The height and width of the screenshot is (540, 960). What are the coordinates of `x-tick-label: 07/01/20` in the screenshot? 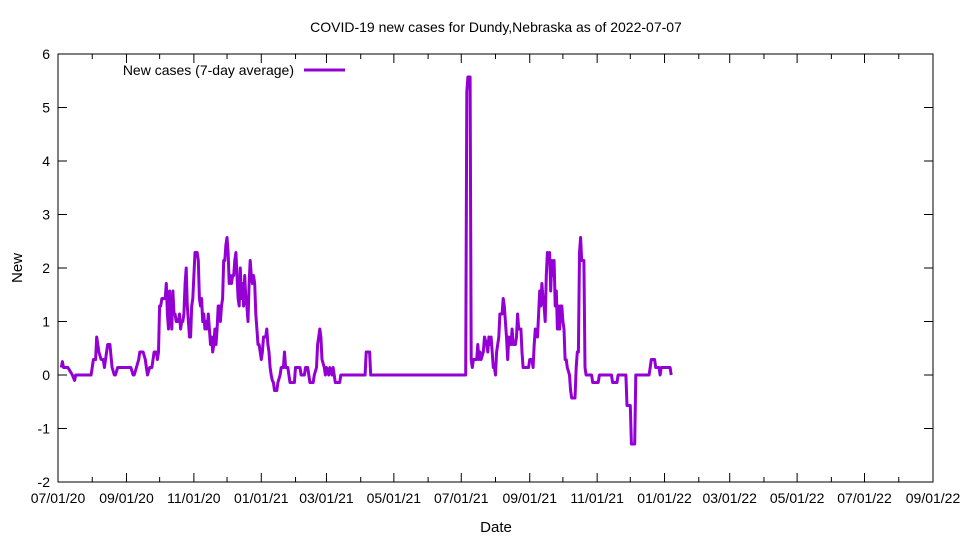 It's located at (58, 498).